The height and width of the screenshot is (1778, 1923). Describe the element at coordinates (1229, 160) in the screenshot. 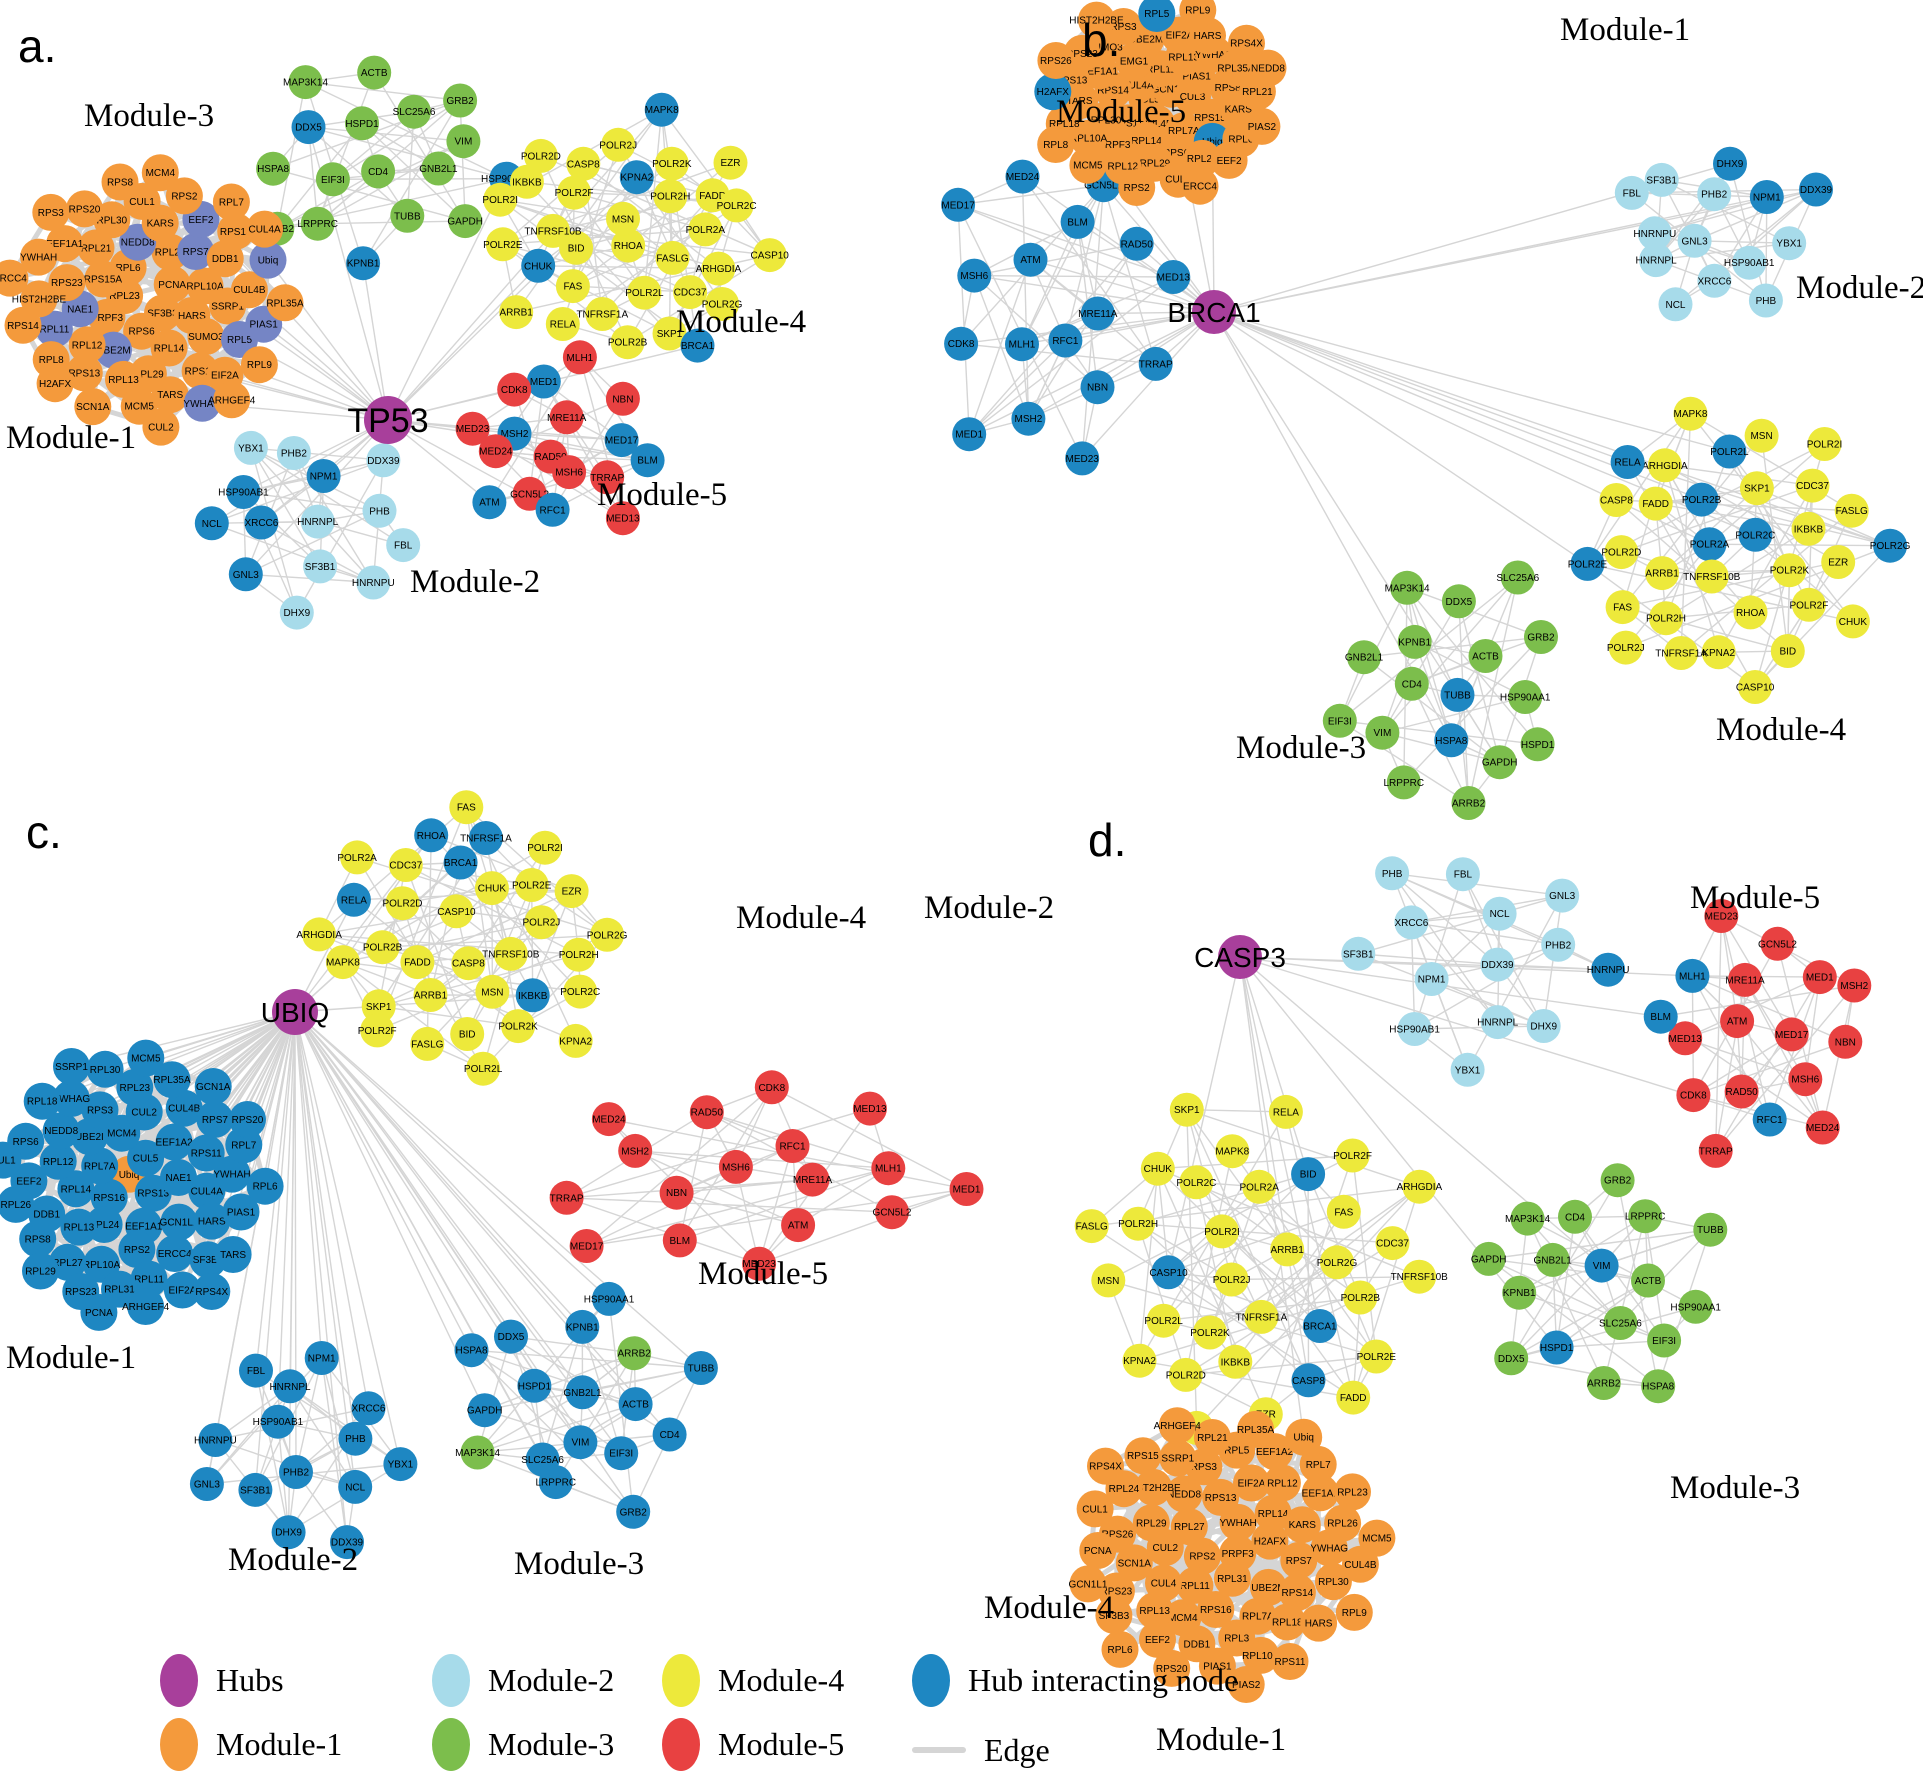

I see `node-eef2: EEF2` at that location.